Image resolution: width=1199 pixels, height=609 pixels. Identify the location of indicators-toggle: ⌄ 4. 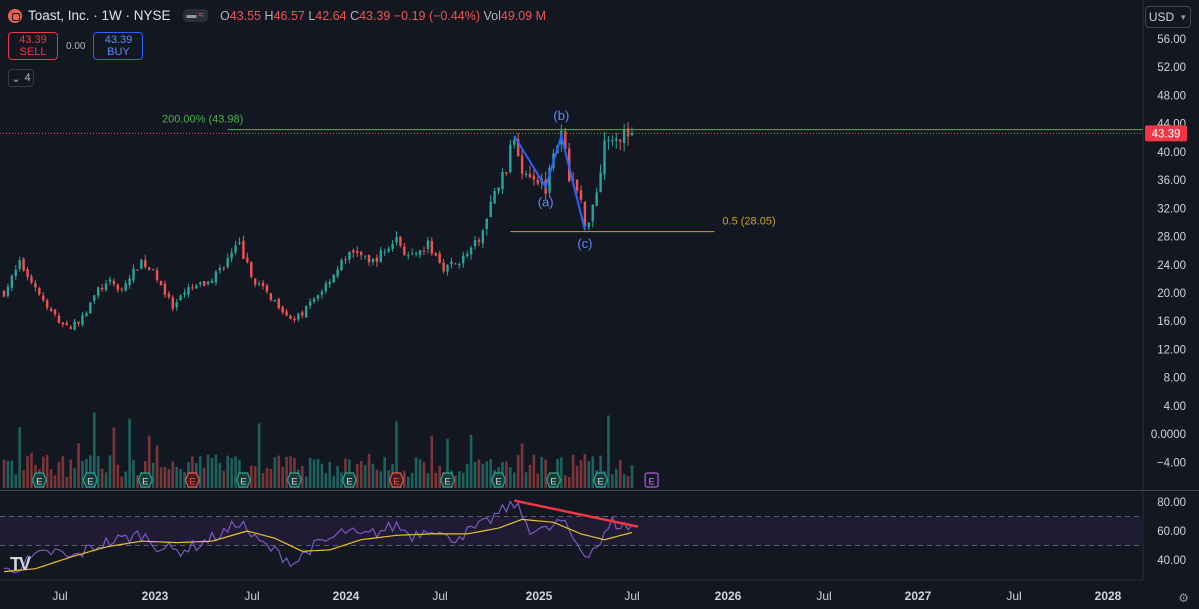
(21, 78).